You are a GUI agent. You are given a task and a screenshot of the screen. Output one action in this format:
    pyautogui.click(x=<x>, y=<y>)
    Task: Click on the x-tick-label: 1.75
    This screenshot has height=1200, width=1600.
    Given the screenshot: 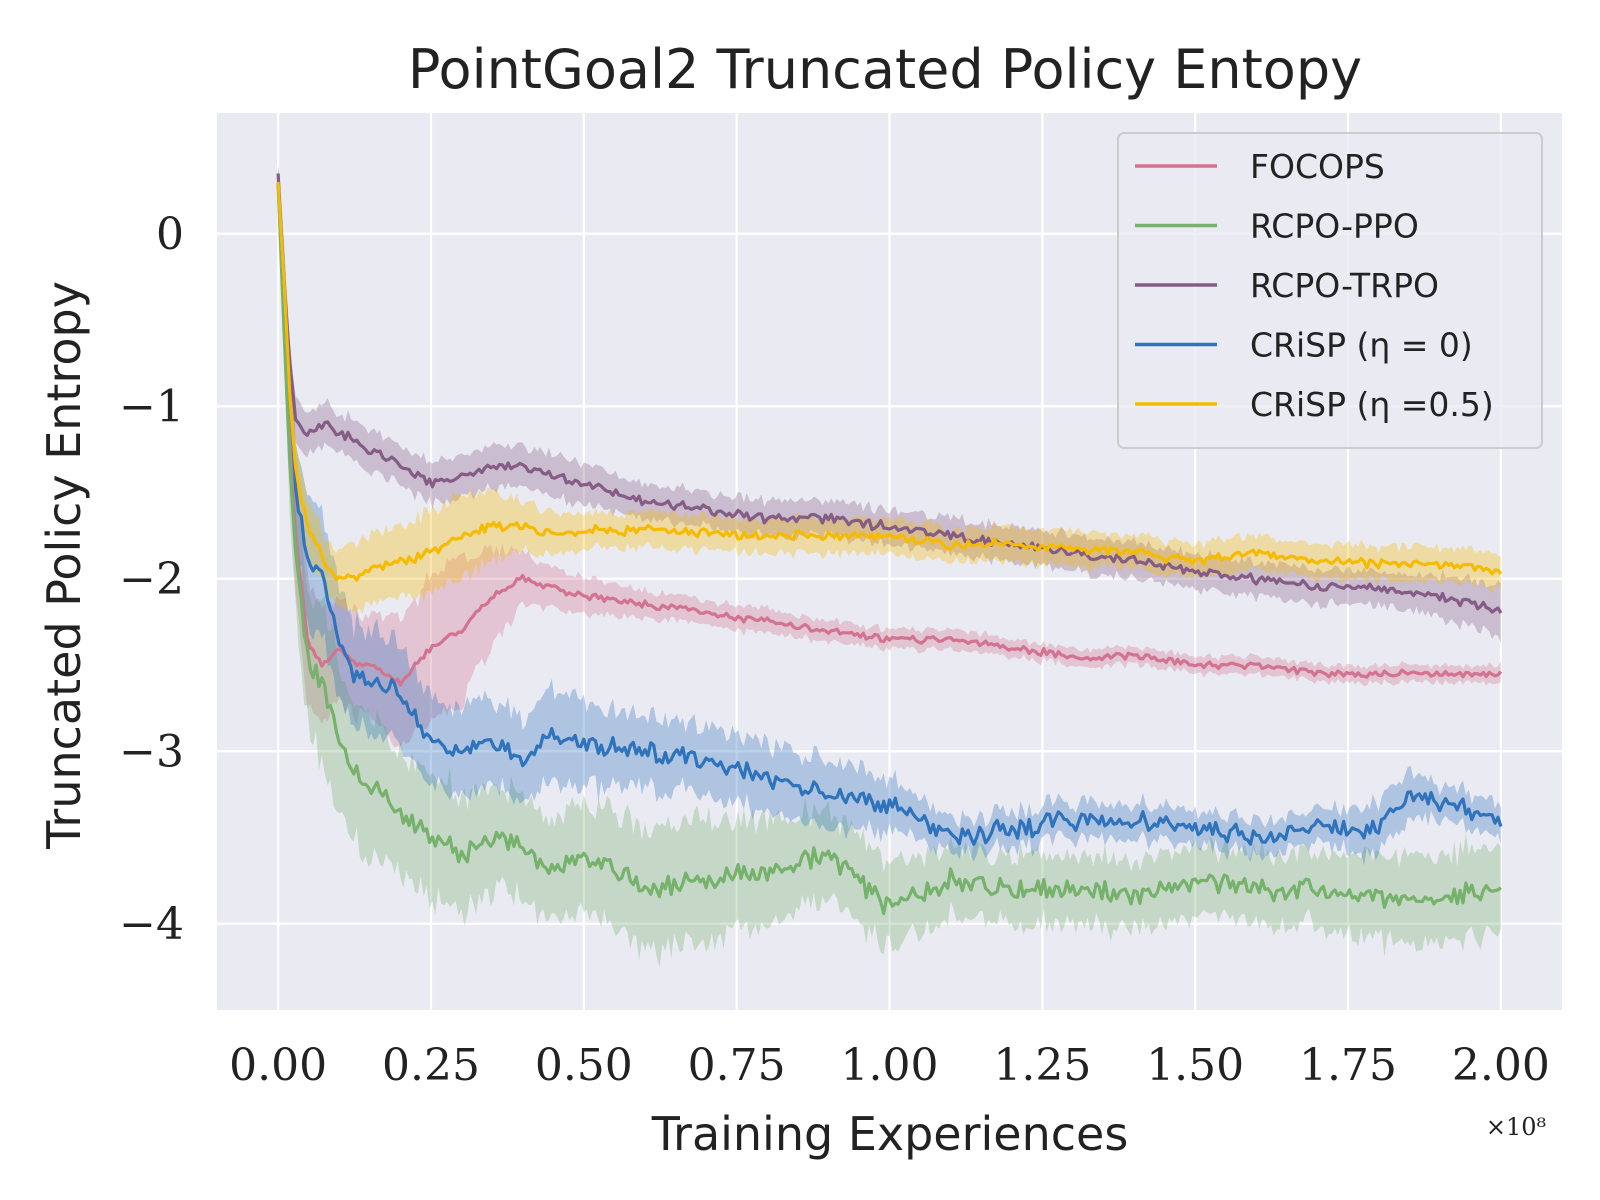 What is the action you would take?
    pyautogui.click(x=1348, y=1065)
    